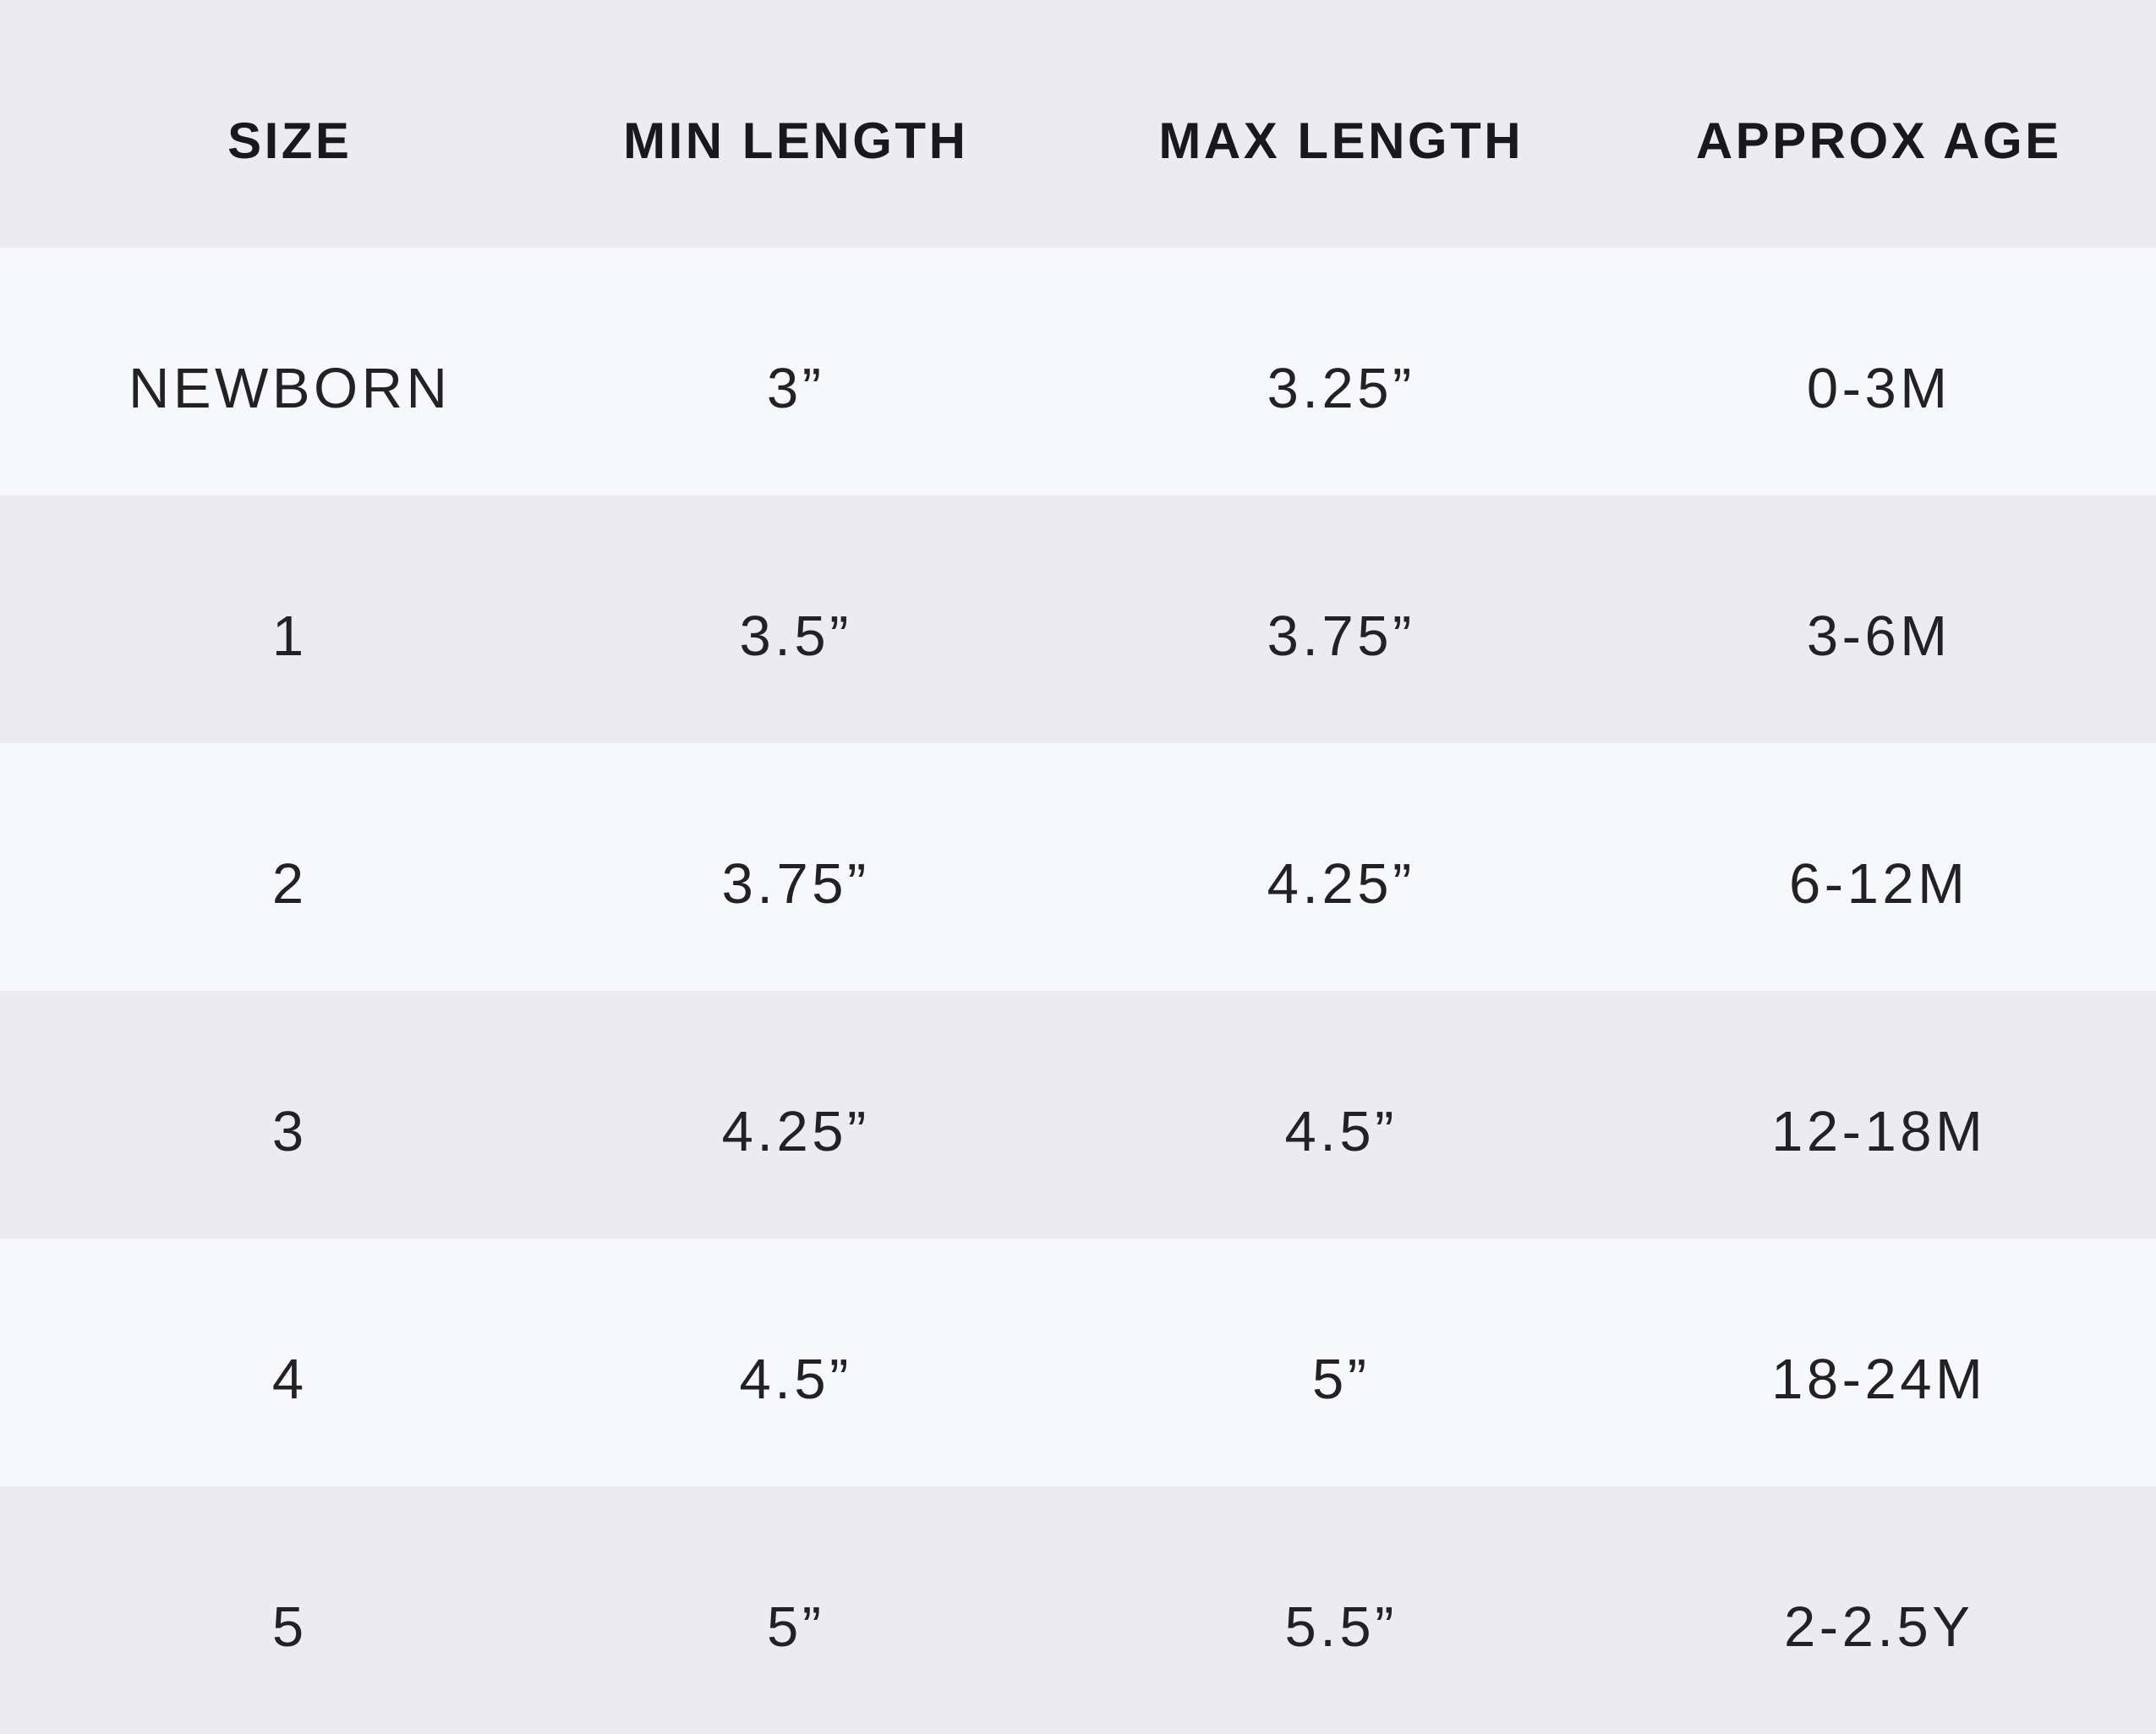 This screenshot has height=1734, width=2156. I want to click on table-row-size-5: 5 5” 5.5” 2-2.5Y, so click(1078, 1610).